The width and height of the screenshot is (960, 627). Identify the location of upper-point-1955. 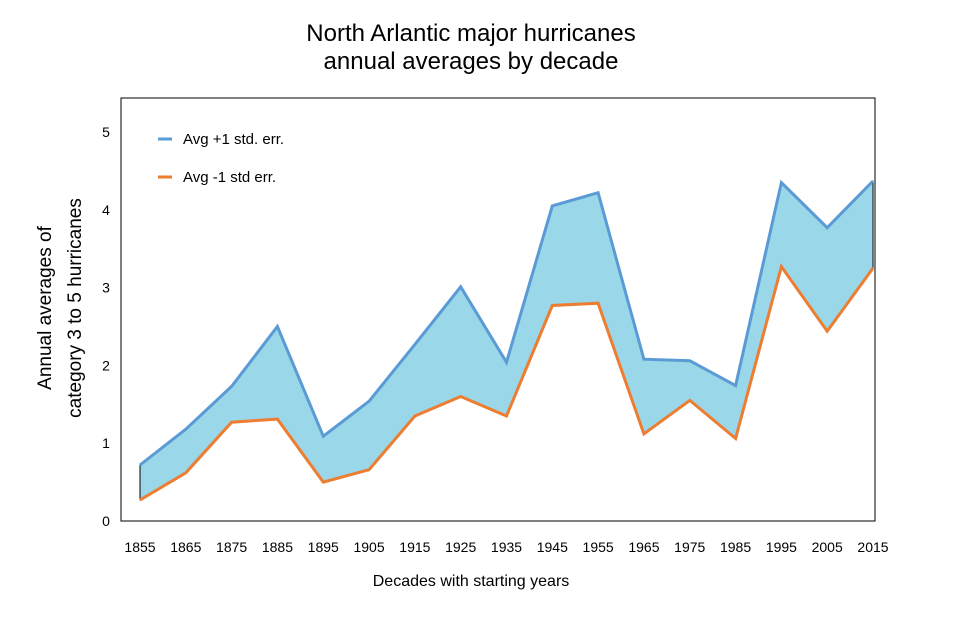
(598, 192).